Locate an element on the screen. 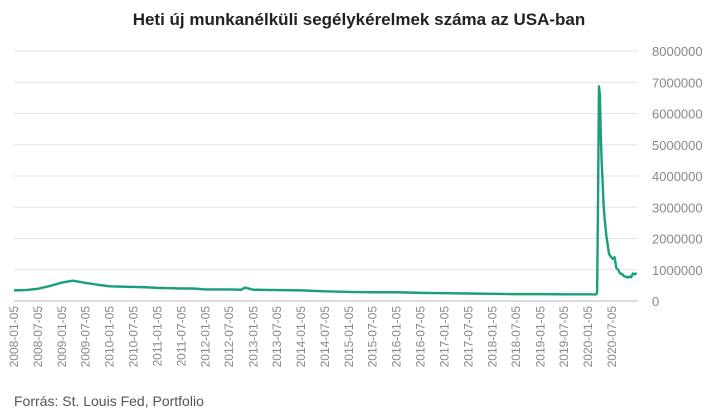 The height and width of the screenshot is (415, 718). x-tick-label: 2009-07-05 is located at coordinates (86, 337).